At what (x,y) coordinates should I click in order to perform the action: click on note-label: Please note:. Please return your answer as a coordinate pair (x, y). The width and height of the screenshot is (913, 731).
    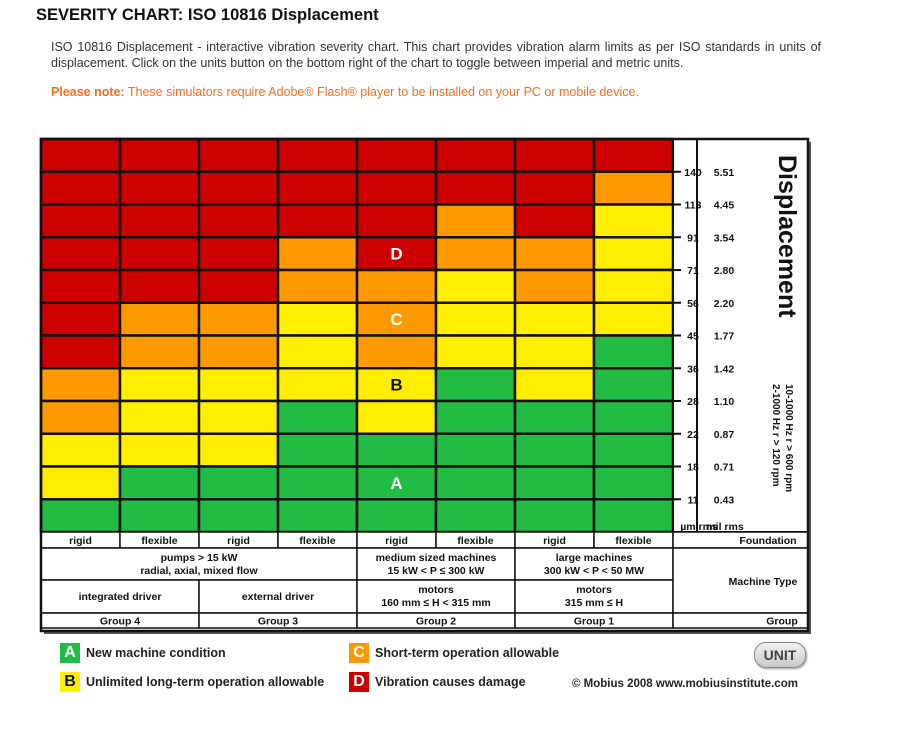
    Looking at the image, I should click on (88, 92).